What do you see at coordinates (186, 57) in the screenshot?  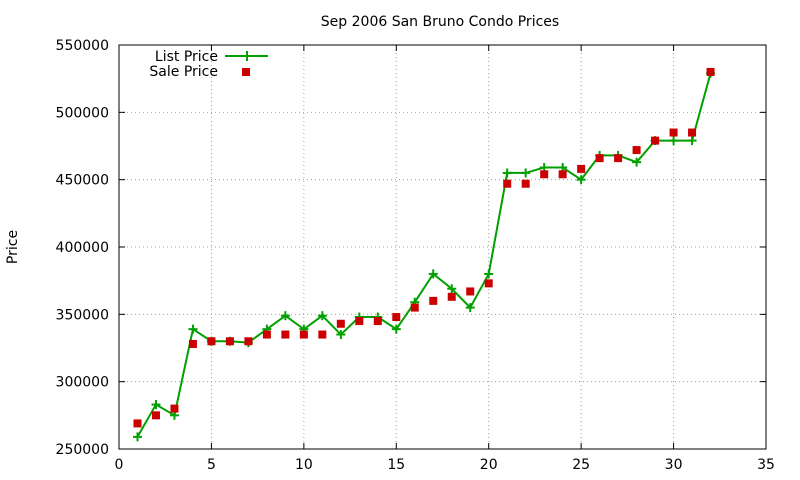 I see `legend-label-list-price: List Price` at bounding box center [186, 57].